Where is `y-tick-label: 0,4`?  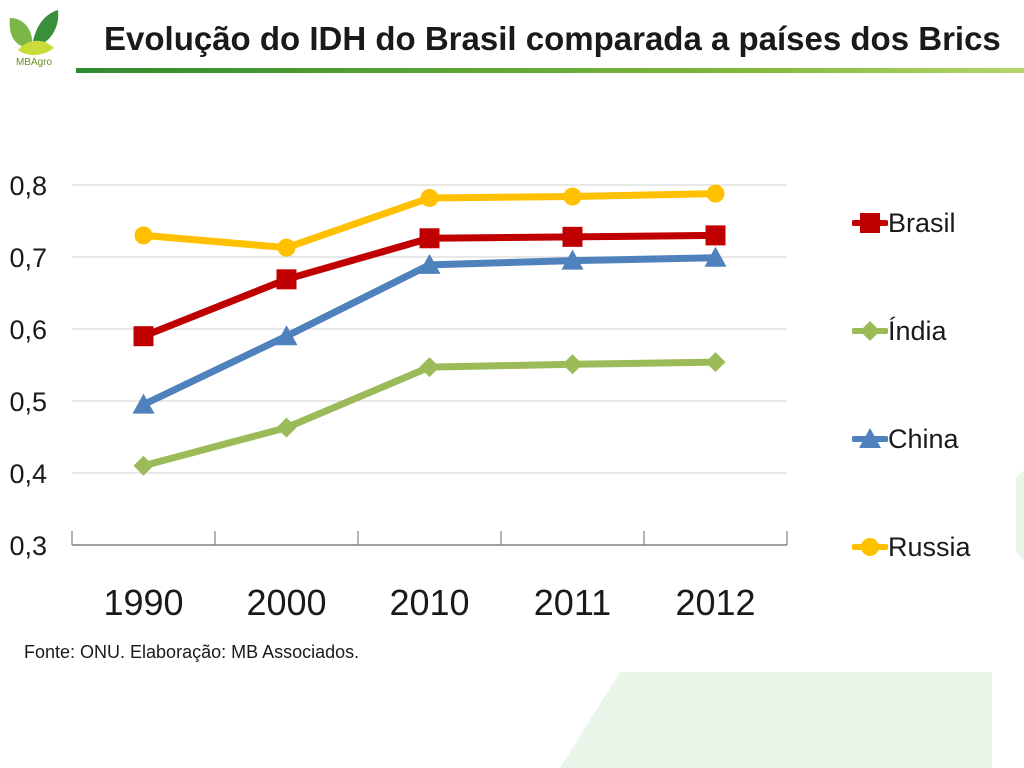
y-tick-label: 0,4 is located at coordinates (28, 474).